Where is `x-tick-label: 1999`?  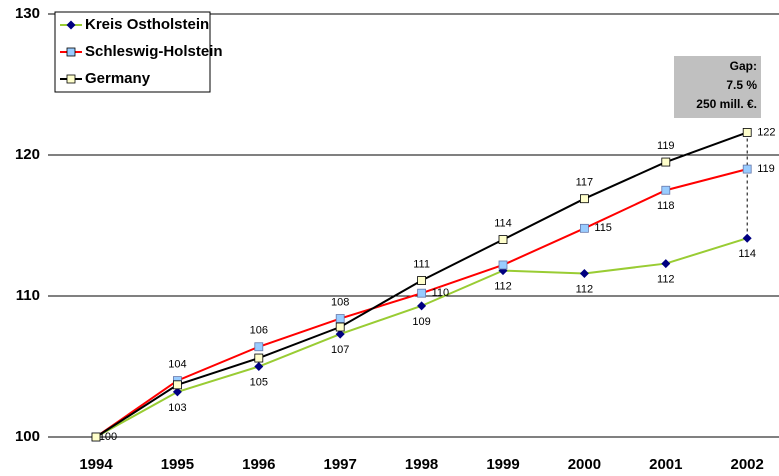 x-tick-label: 1999 is located at coordinates (502, 464).